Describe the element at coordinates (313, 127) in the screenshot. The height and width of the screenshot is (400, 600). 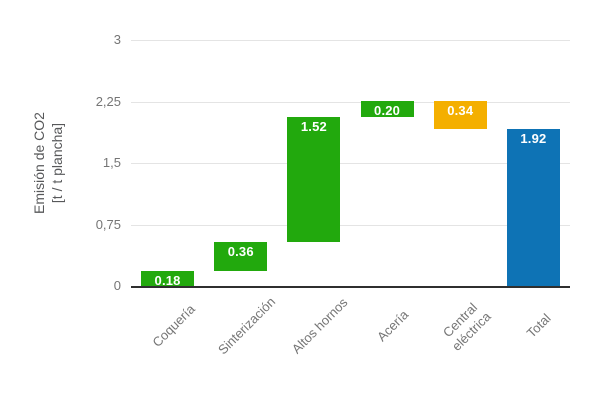
I see `bar-value-label: 1.52` at that location.